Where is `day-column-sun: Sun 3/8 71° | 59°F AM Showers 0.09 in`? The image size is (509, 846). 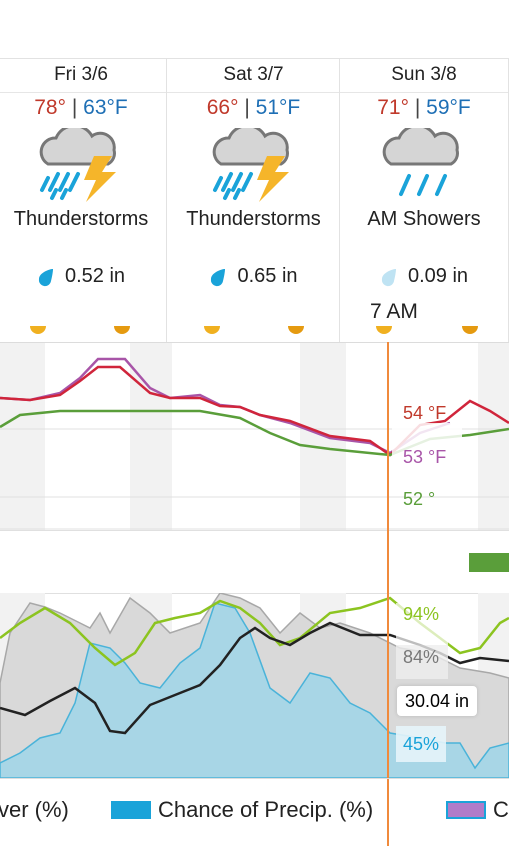 day-column-sun: Sun 3/8 71° | 59°F AM Showers 0.09 in is located at coordinates (424, 200).